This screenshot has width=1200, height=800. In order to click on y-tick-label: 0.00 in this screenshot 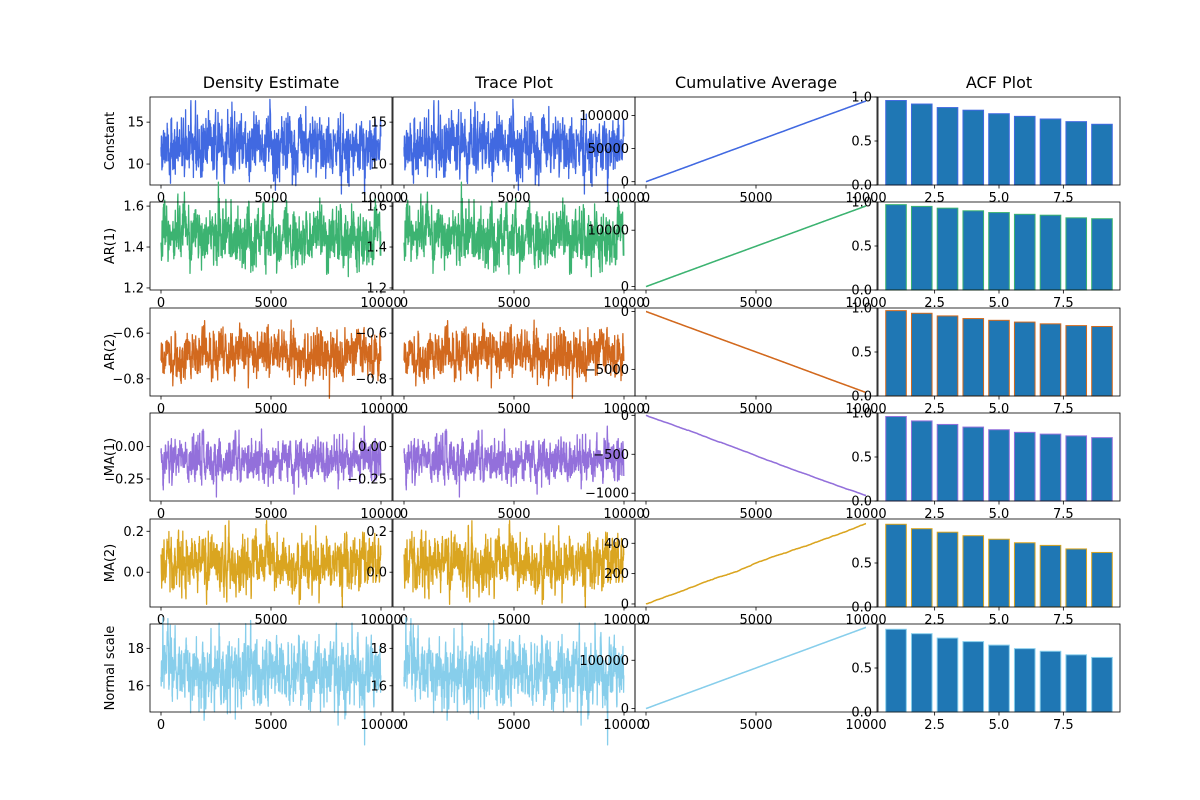, I will do `click(129, 447)`.